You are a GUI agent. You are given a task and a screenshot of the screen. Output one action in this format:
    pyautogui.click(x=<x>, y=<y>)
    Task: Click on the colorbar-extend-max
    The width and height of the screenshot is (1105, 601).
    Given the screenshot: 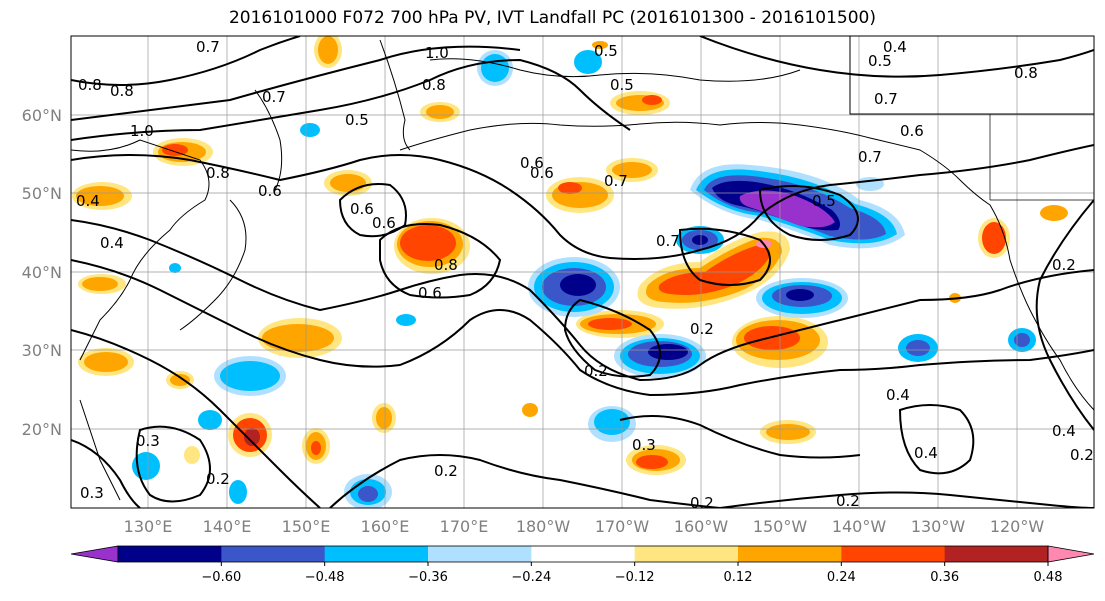 What is the action you would take?
    pyautogui.click(x=1071, y=554)
    